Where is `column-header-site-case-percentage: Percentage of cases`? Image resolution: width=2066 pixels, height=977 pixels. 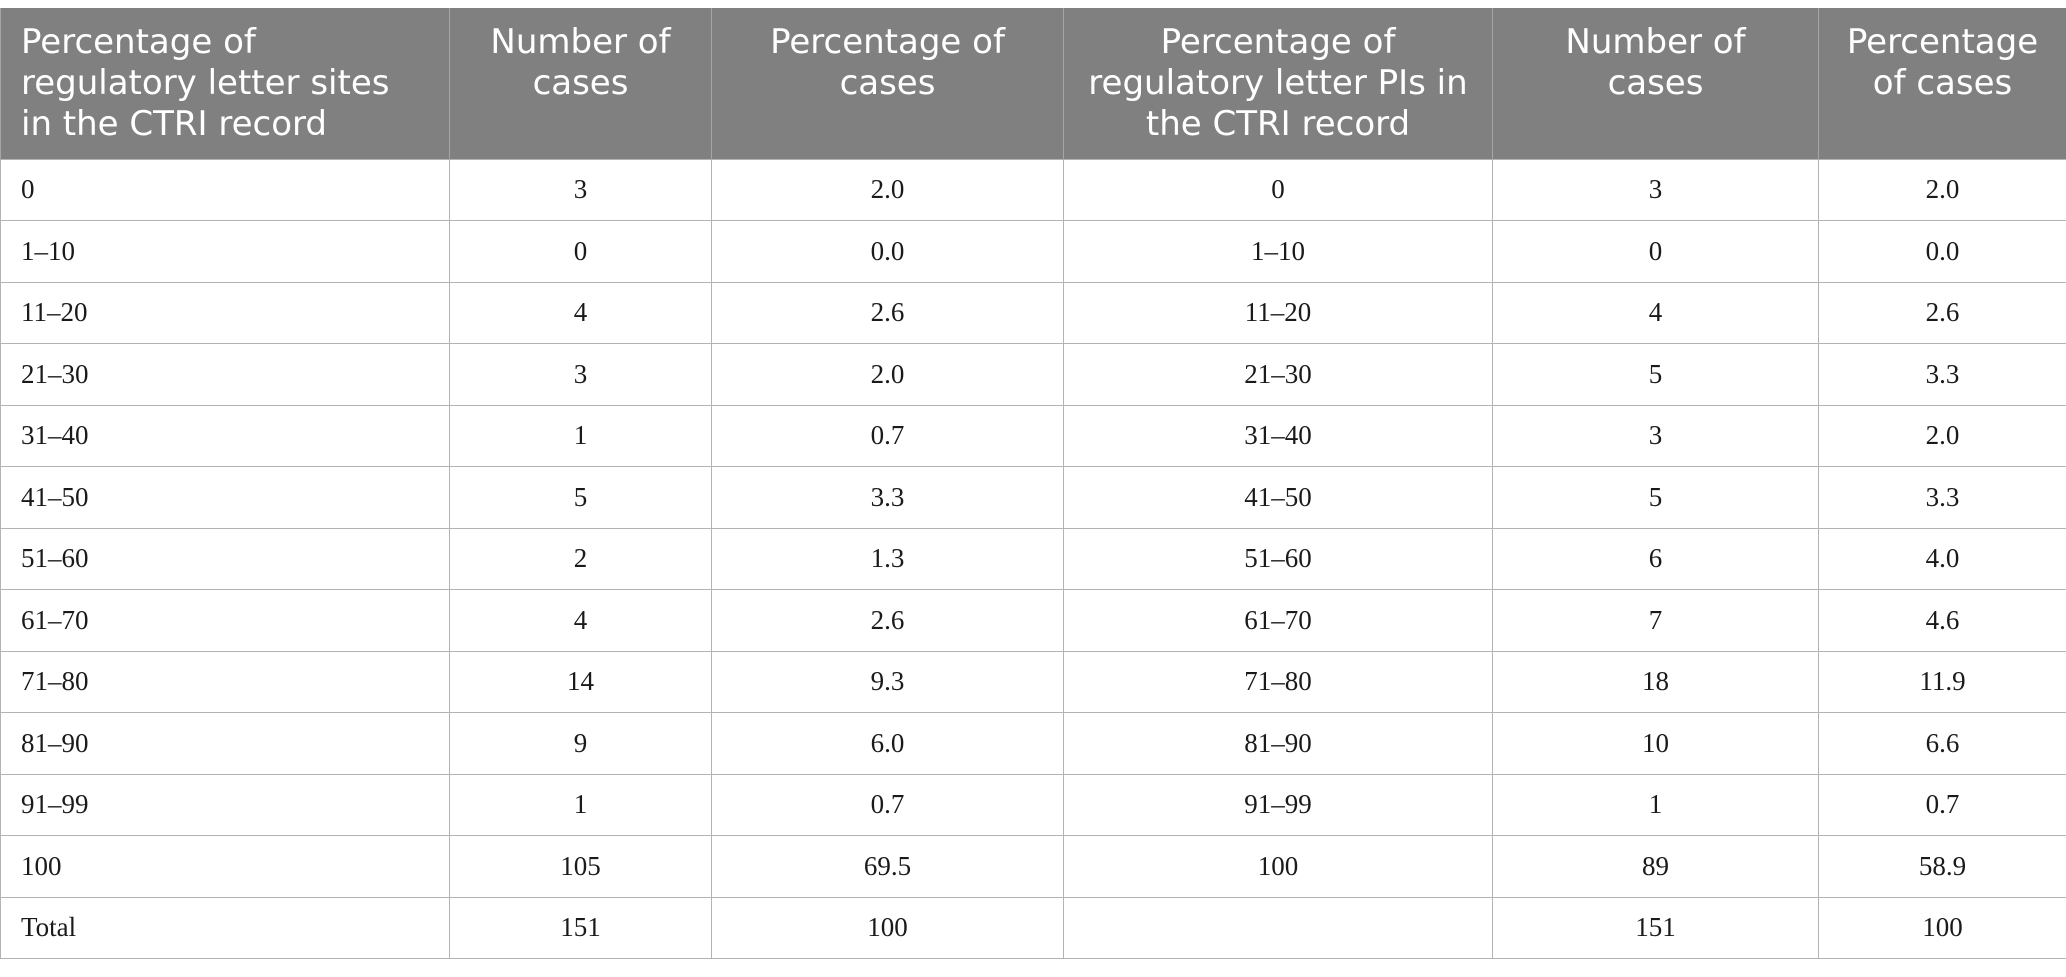
column-header-site-case-percentage: Percentage of cases is located at coordinates (887, 83).